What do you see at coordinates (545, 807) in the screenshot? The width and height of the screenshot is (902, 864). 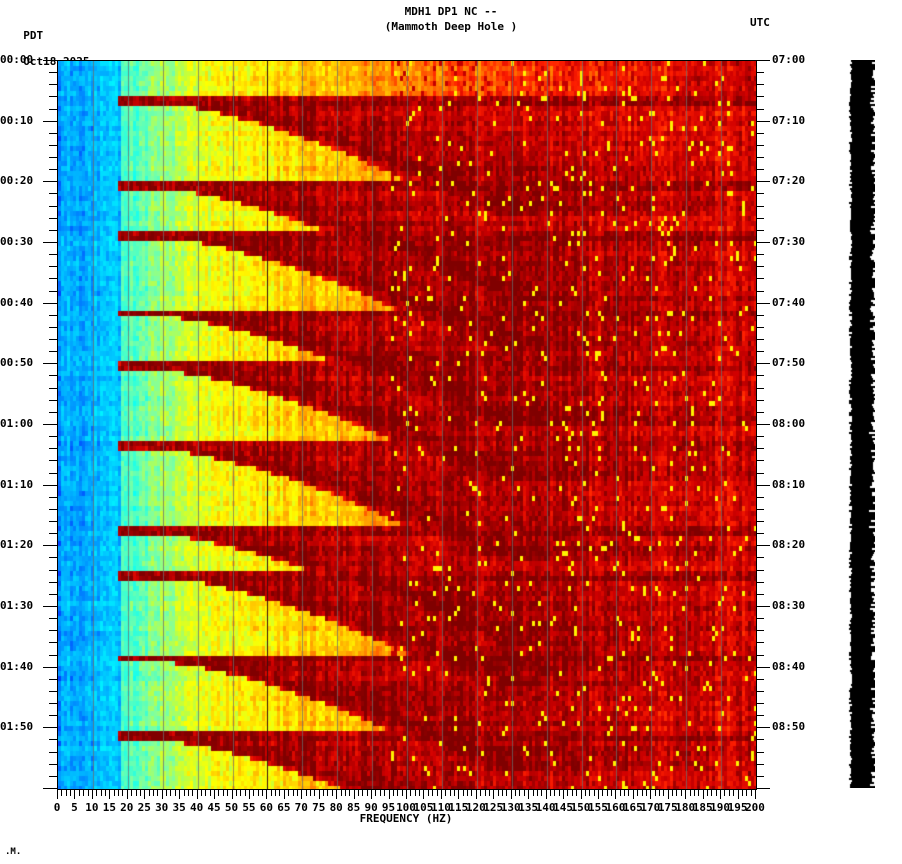 I see `frequency-axis-tick-label: 140` at bounding box center [545, 807].